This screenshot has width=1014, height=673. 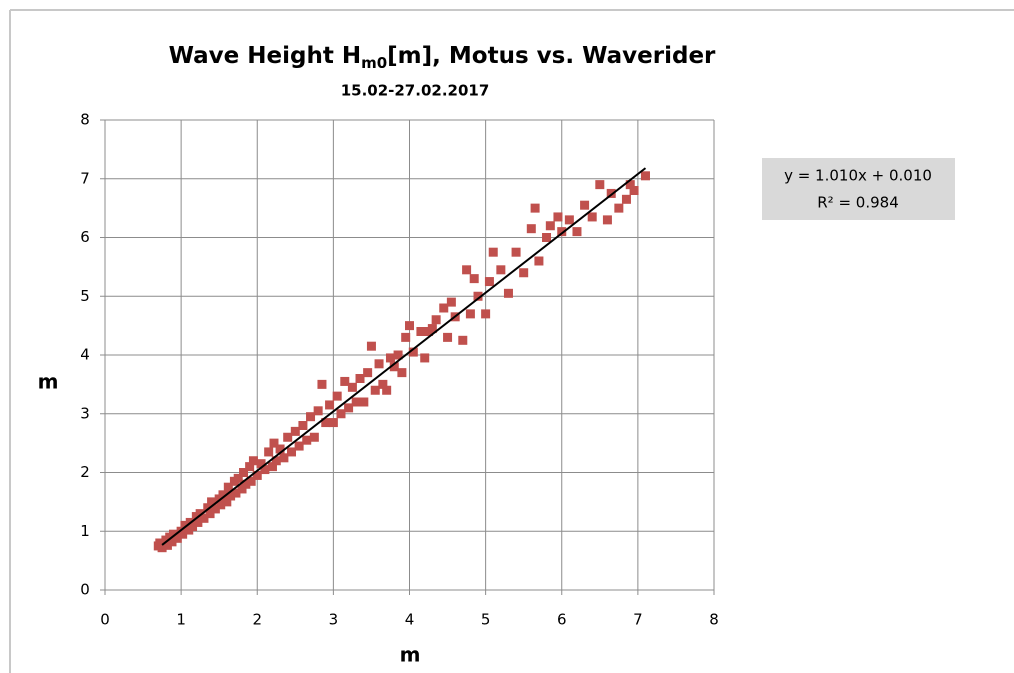 What do you see at coordinates (551, 56) in the screenshot?
I see `title-rest: [m], Motus vs. Waverider` at bounding box center [551, 56].